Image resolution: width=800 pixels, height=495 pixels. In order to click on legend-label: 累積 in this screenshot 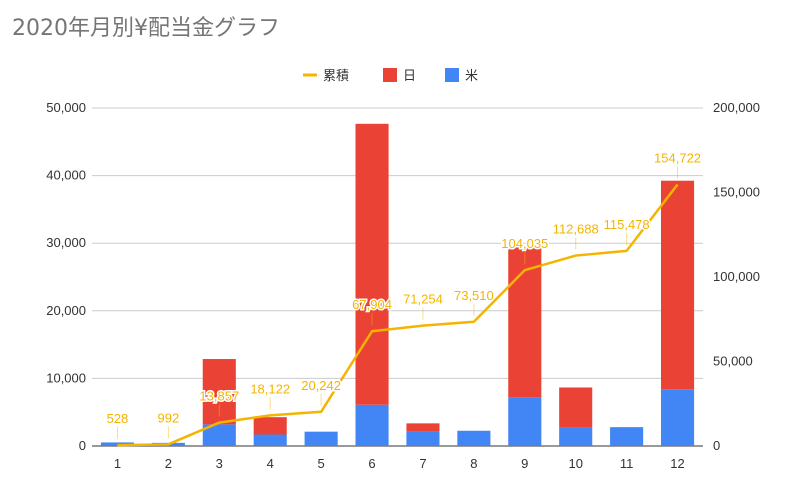, I will do `click(336, 76)`.